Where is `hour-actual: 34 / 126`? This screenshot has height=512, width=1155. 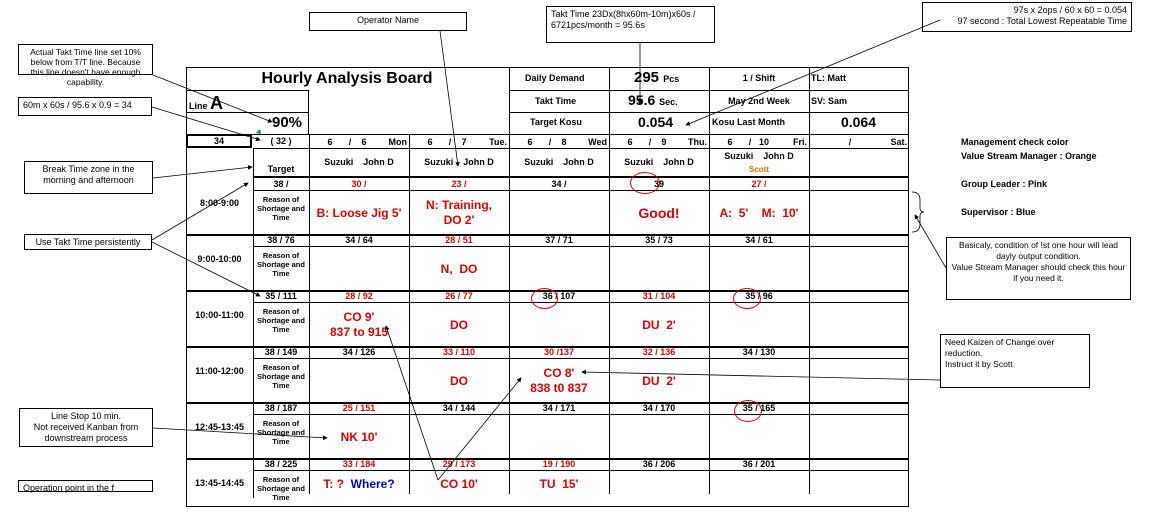 hour-actual: 34 / 126 is located at coordinates (359, 352).